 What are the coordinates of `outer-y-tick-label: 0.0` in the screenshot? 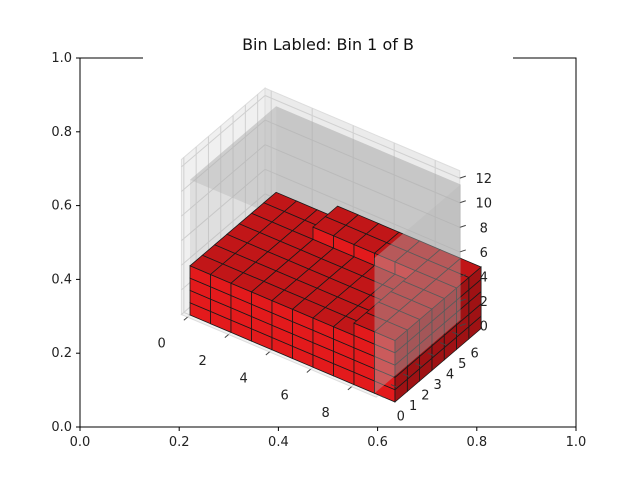 It's located at (61, 427).